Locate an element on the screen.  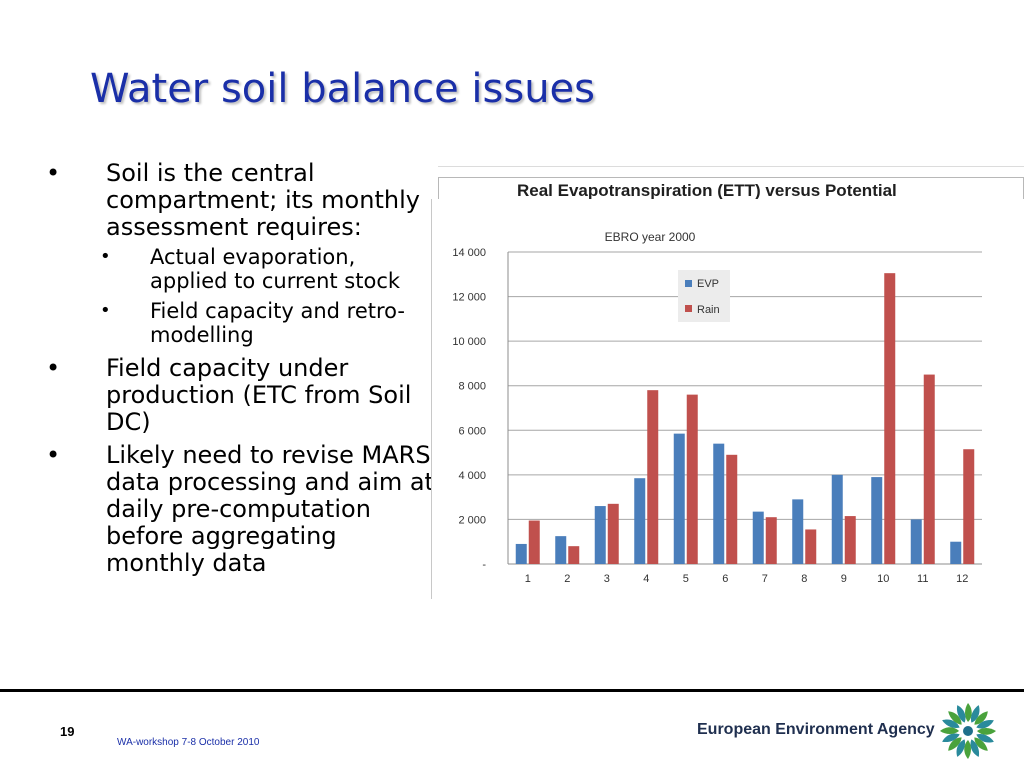
y-tick-label: 12 000 is located at coordinates (469, 298).